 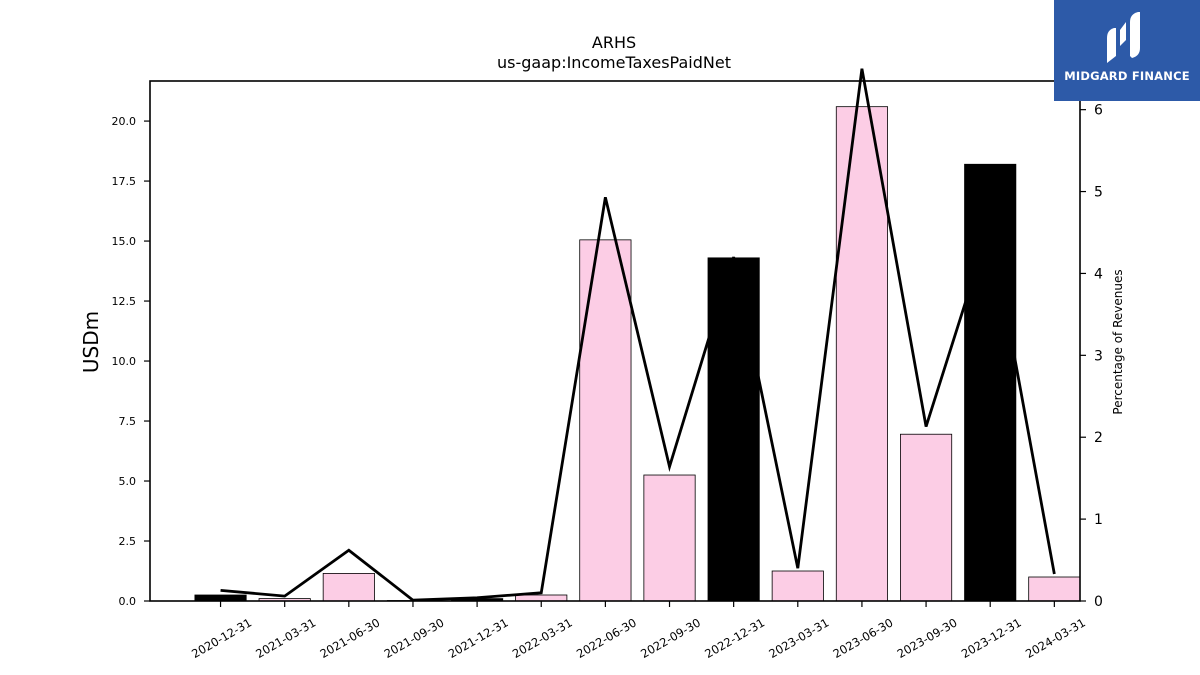 What do you see at coordinates (1098, 356) in the screenshot?
I see `y-right-tick-label: 3` at bounding box center [1098, 356].